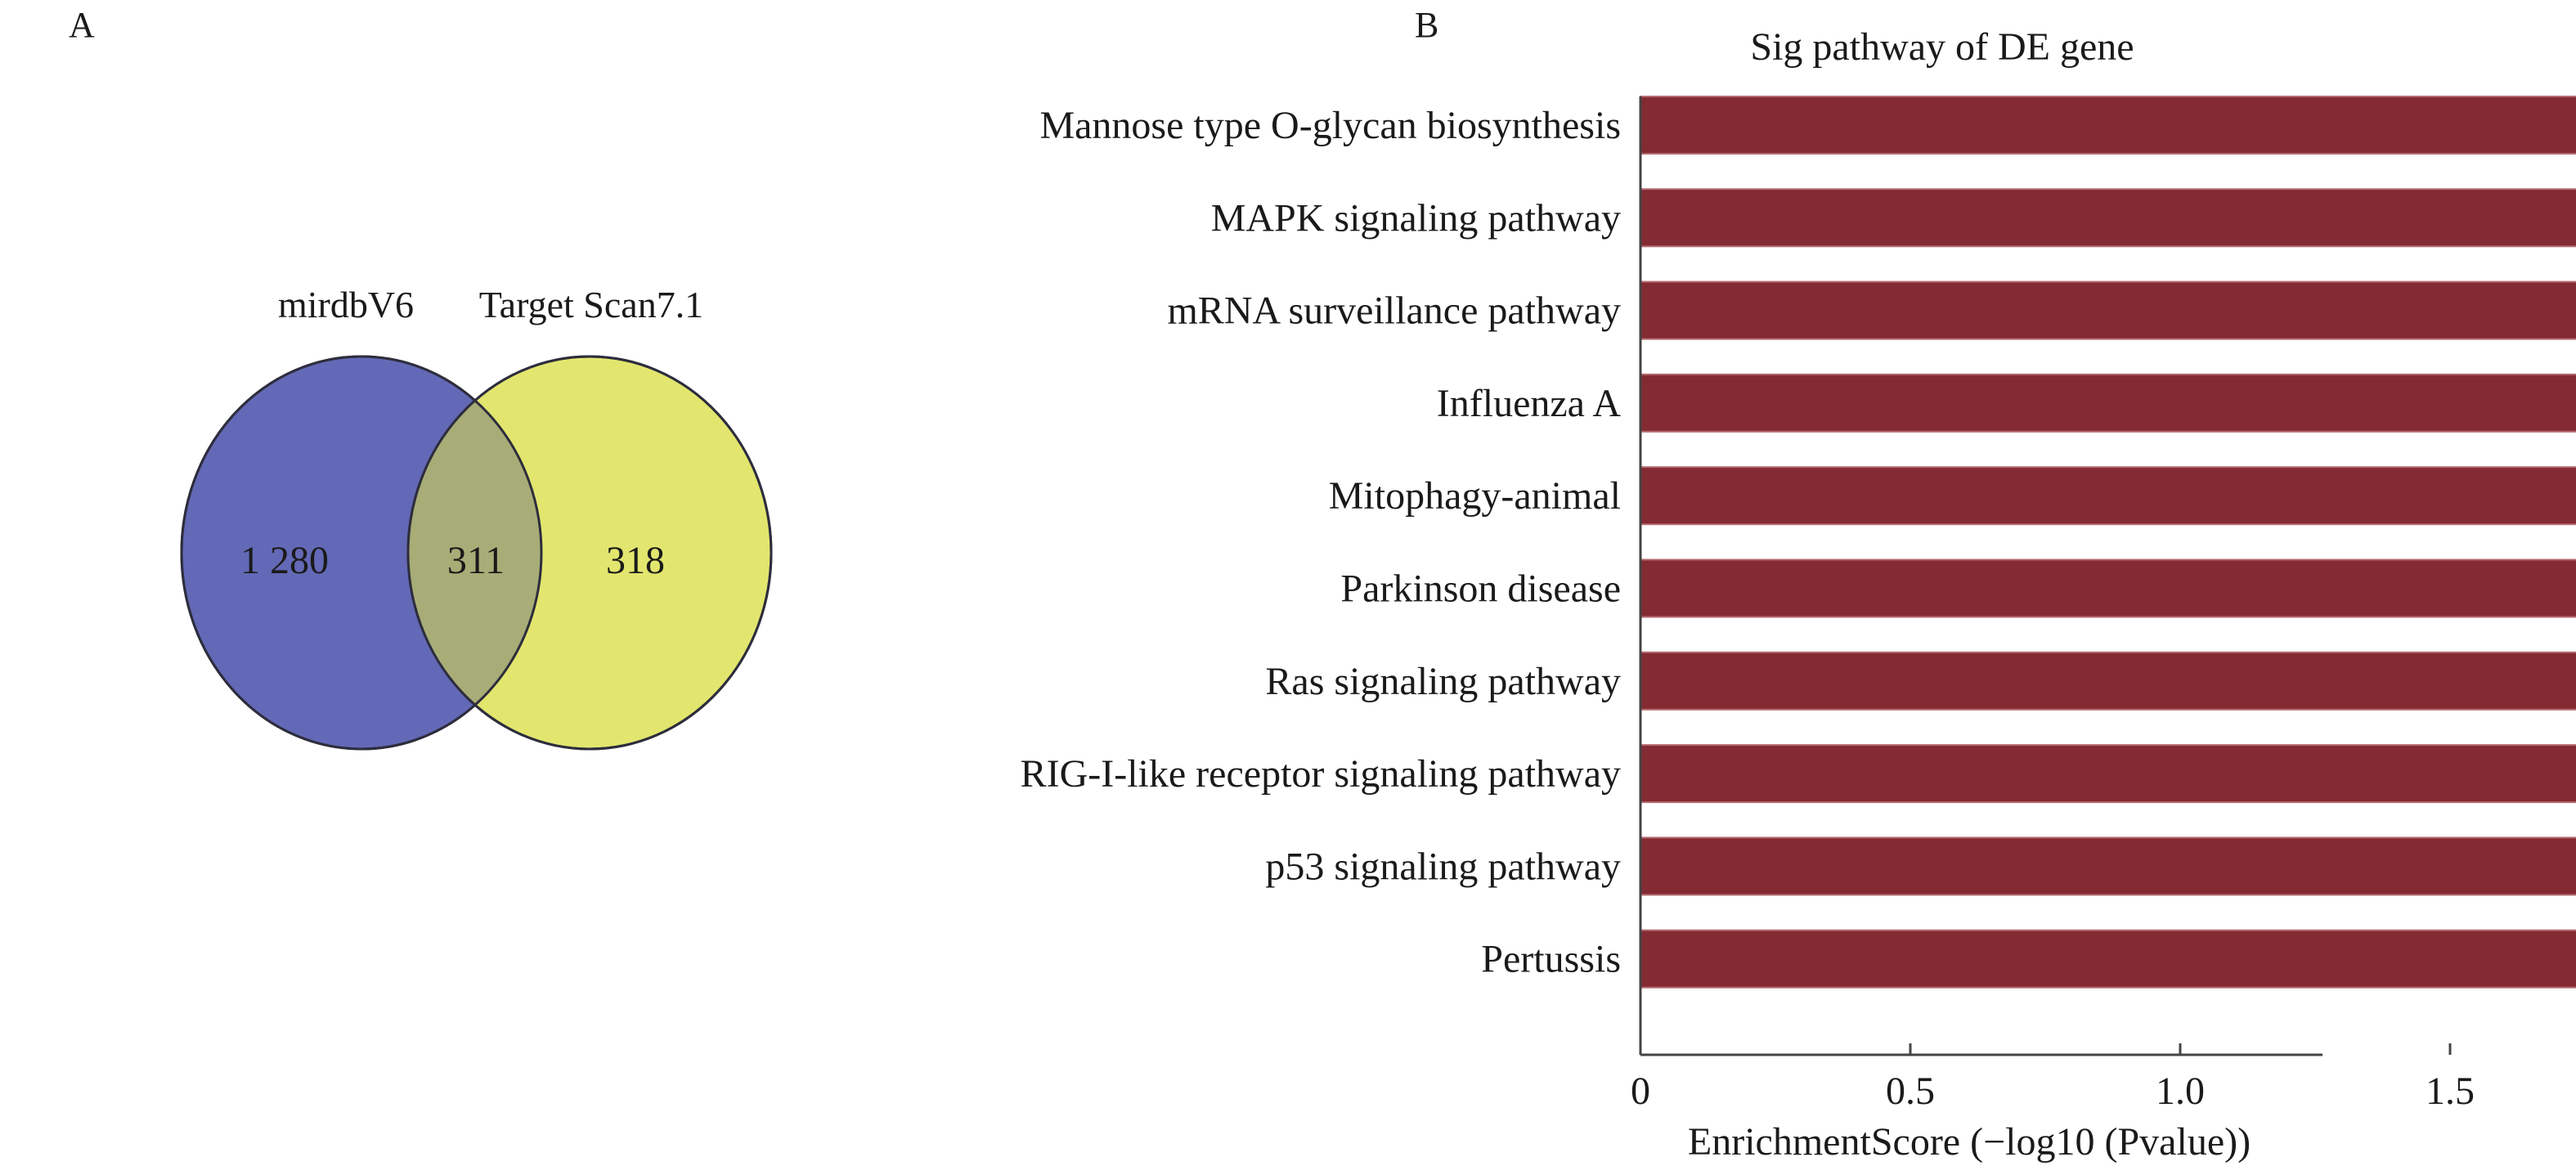 This screenshot has width=2576, height=1175. Describe the element at coordinates (1443, 681) in the screenshot. I see `category-label-7: Ras signaling pathway` at that location.